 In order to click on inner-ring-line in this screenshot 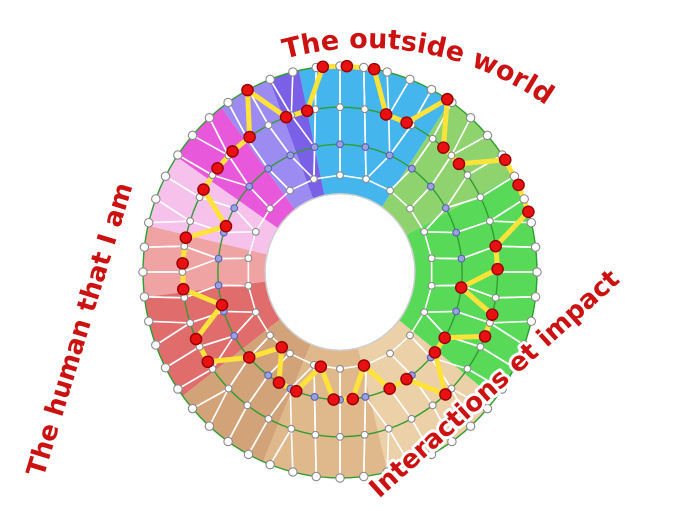, I will do `click(340, 272)`.